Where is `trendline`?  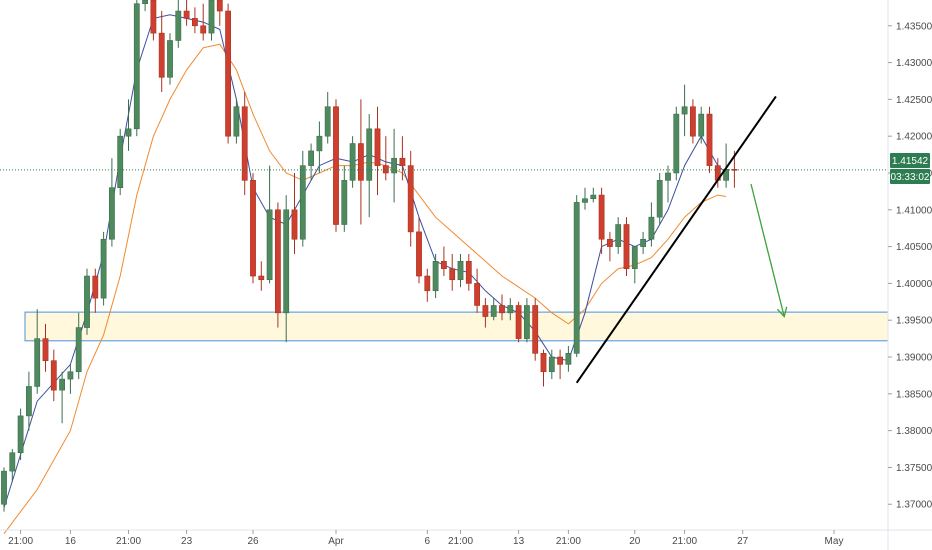 trendline is located at coordinates (676, 239).